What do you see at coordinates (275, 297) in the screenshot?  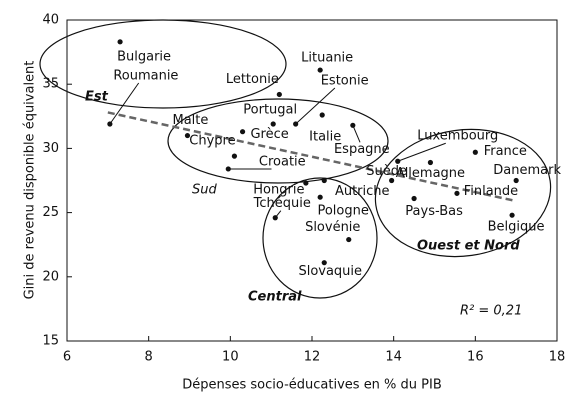 I see `group-label: Central` at bounding box center [275, 297].